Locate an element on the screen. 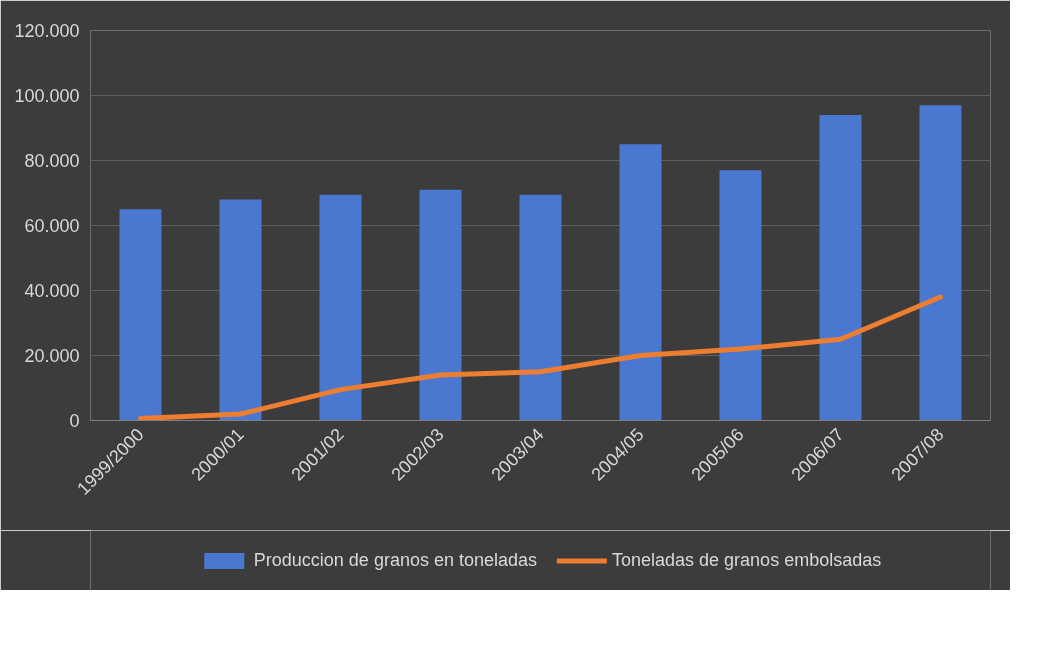 This screenshot has height=650, width=1052. y-tick-label: 20.000 is located at coordinates (52, 356).